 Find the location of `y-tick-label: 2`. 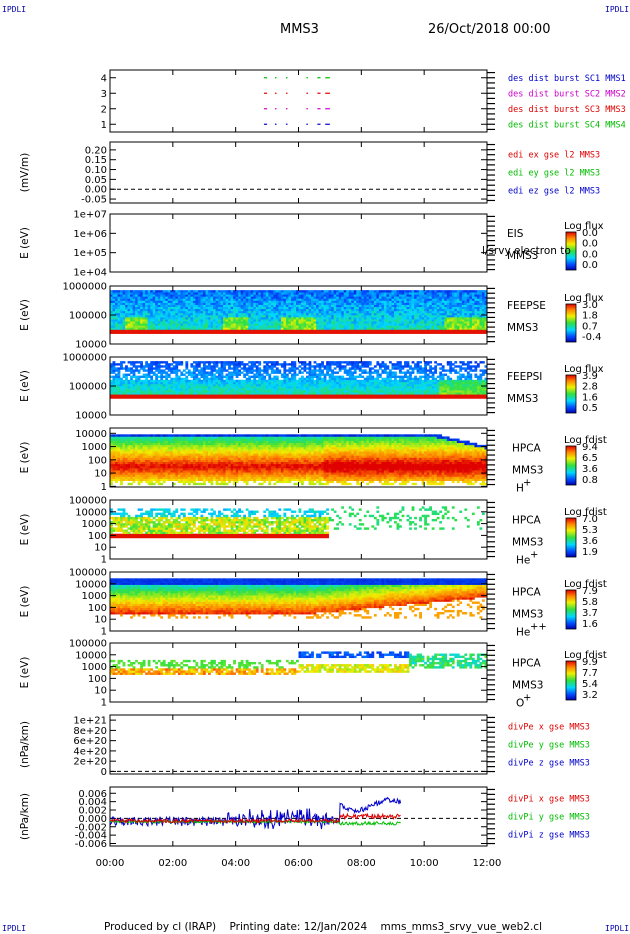

y-tick-label: 2 is located at coordinates (104, 109).